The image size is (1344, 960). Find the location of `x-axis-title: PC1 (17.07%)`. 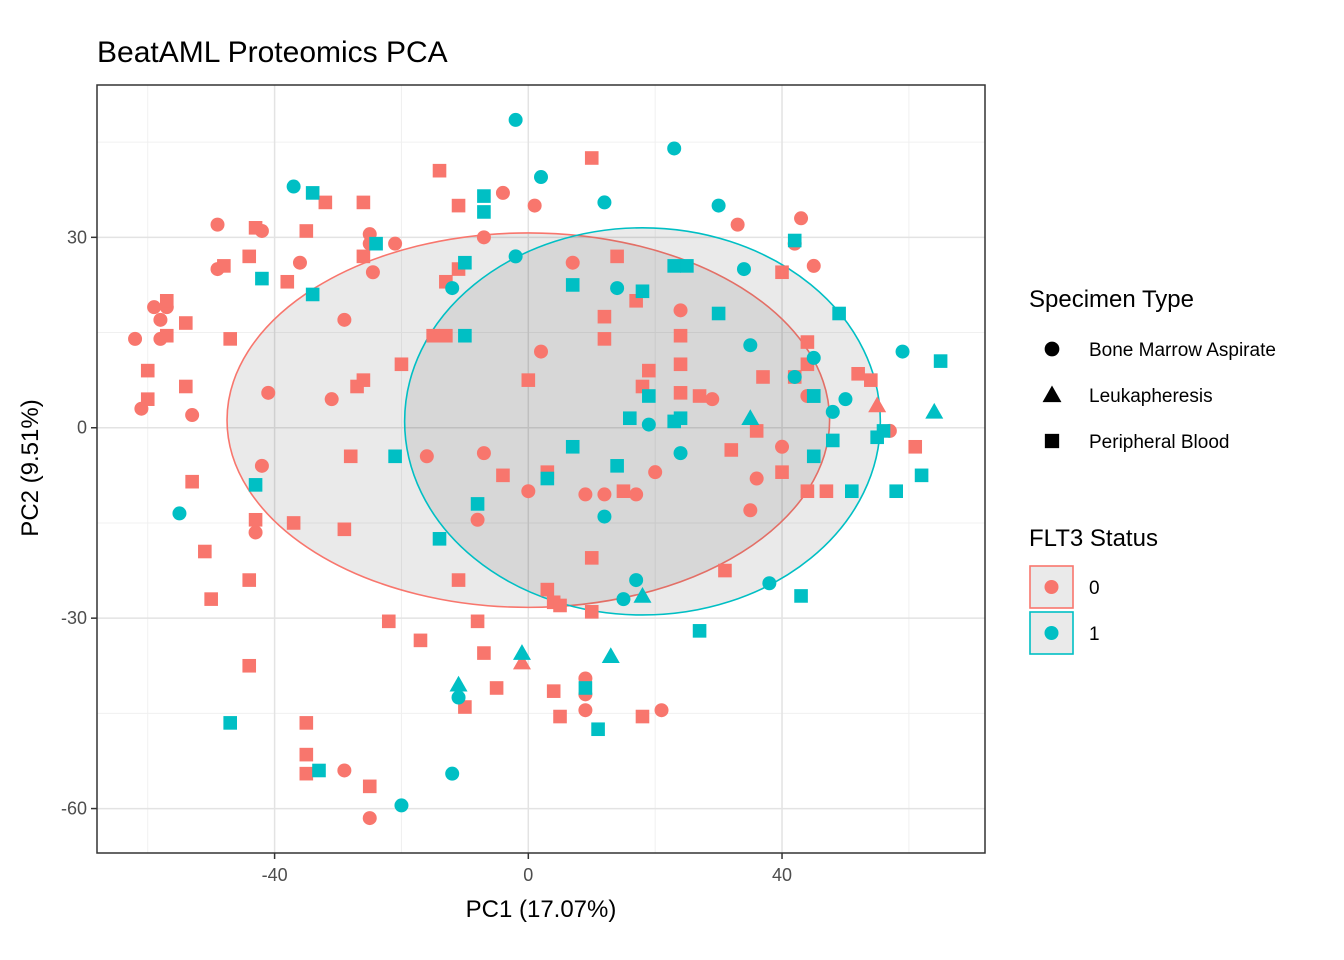

x-axis-title: PC1 (17.07%) is located at coordinates (541, 909).